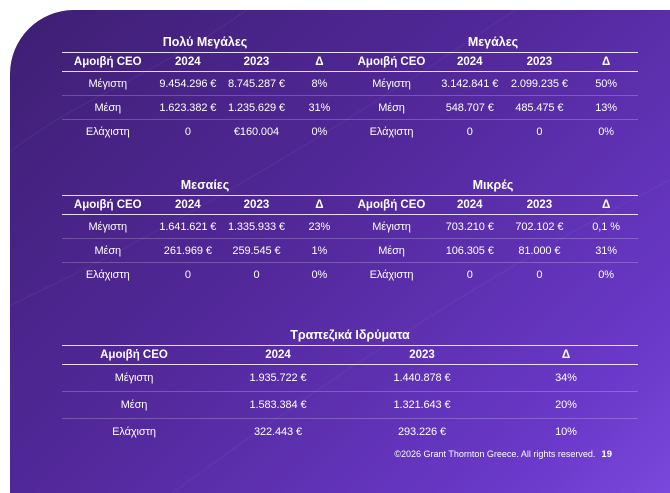 The width and height of the screenshot is (670, 493). Describe the element at coordinates (278, 378) in the screenshot. I see `cell-2024: 1.935.722 €` at that location.